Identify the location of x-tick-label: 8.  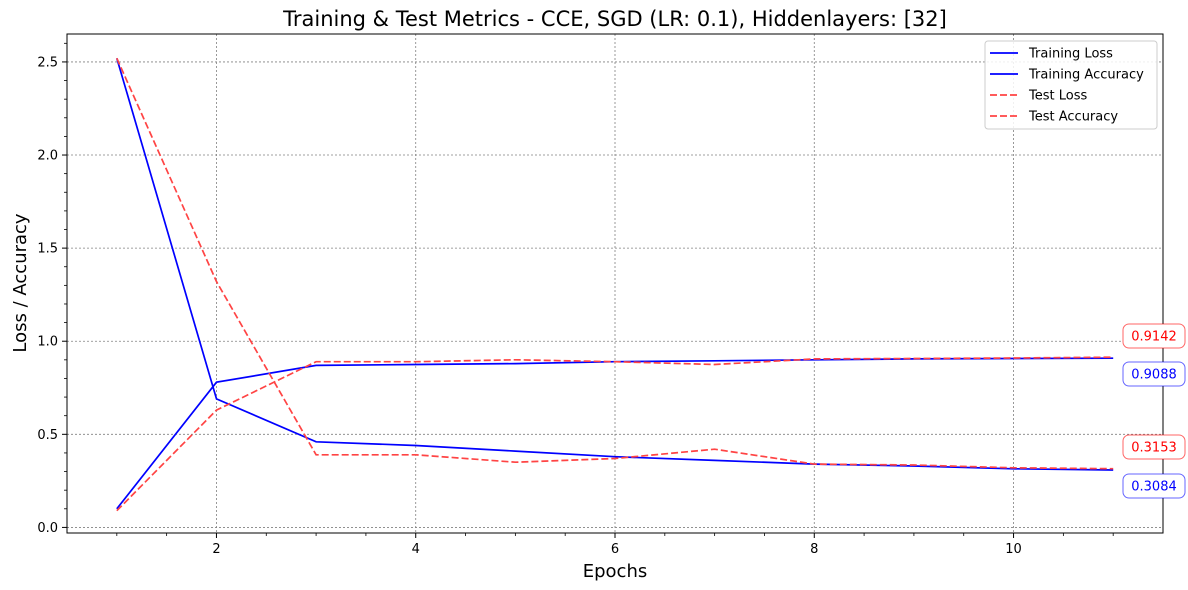
(814, 549).